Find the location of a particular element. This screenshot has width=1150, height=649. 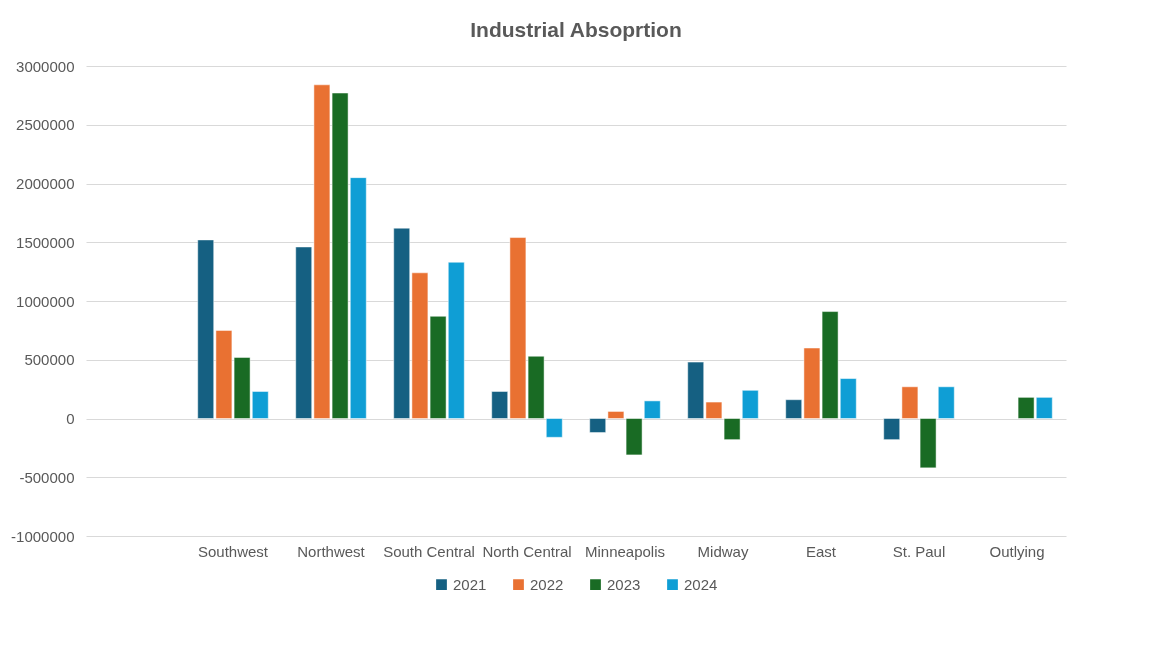

x-tick-label: North Central is located at coordinates (527, 551).